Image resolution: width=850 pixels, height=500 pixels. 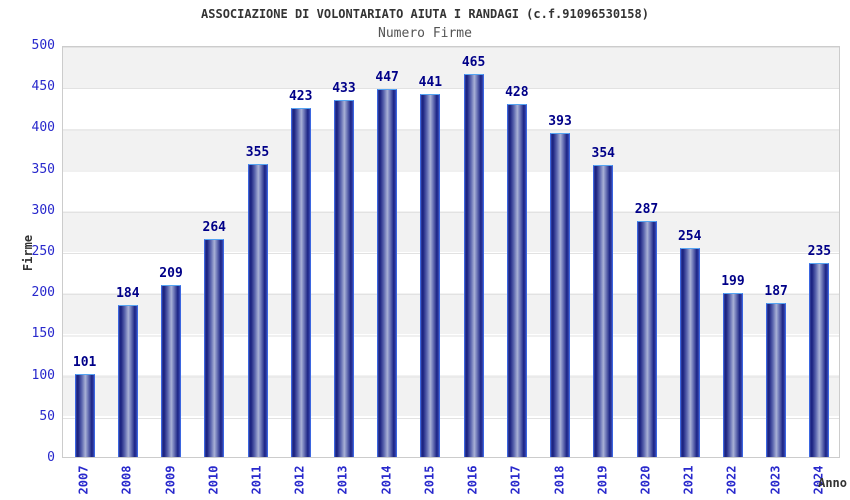 What do you see at coordinates (603, 311) in the screenshot?
I see `bar-2019` at bounding box center [603, 311].